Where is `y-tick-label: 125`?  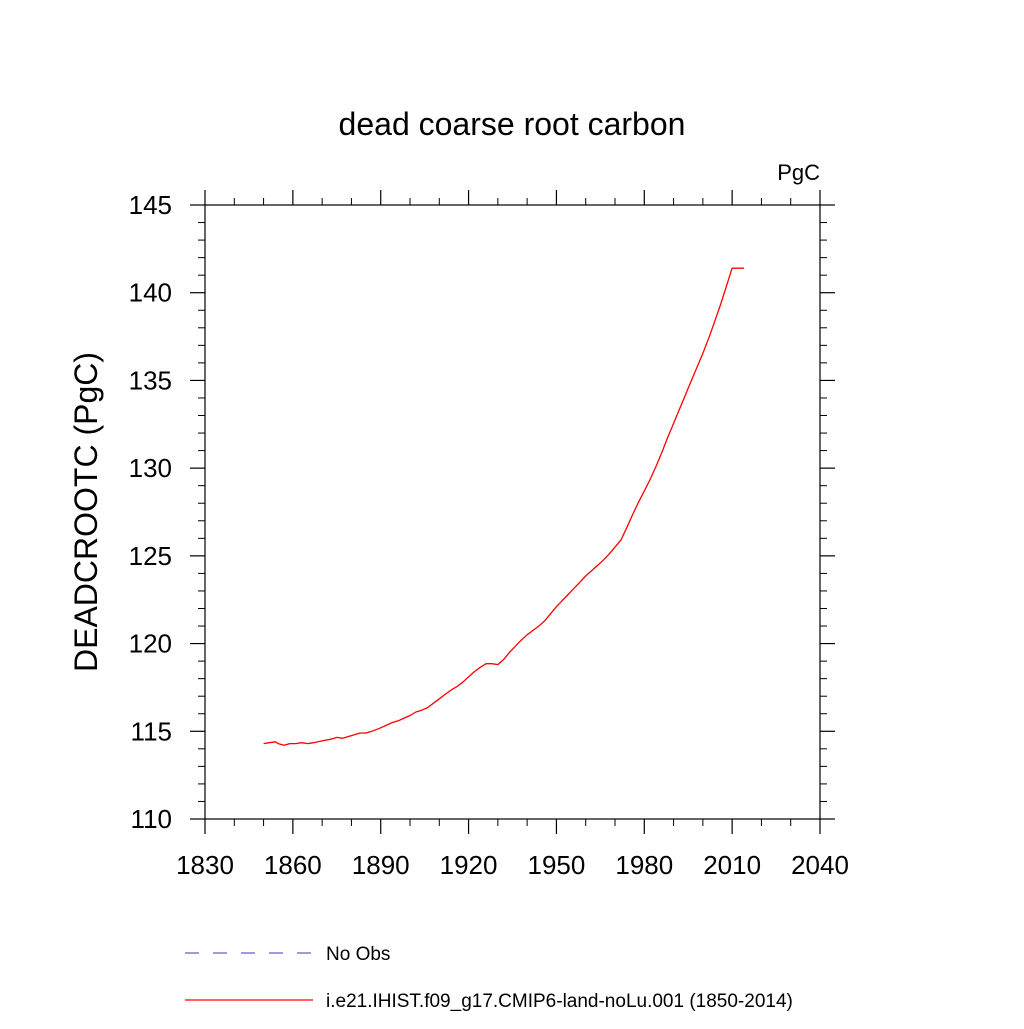 y-tick-label: 125 is located at coordinates (150, 556).